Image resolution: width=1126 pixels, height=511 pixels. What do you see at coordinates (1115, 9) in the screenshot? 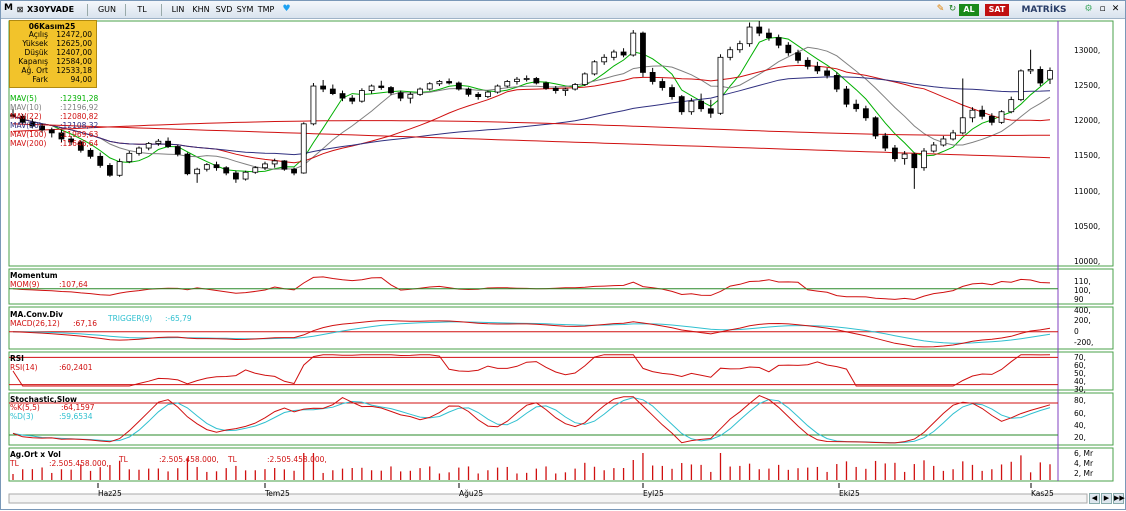
I see `close-icon: ✕` at bounding box center [1115, 9].